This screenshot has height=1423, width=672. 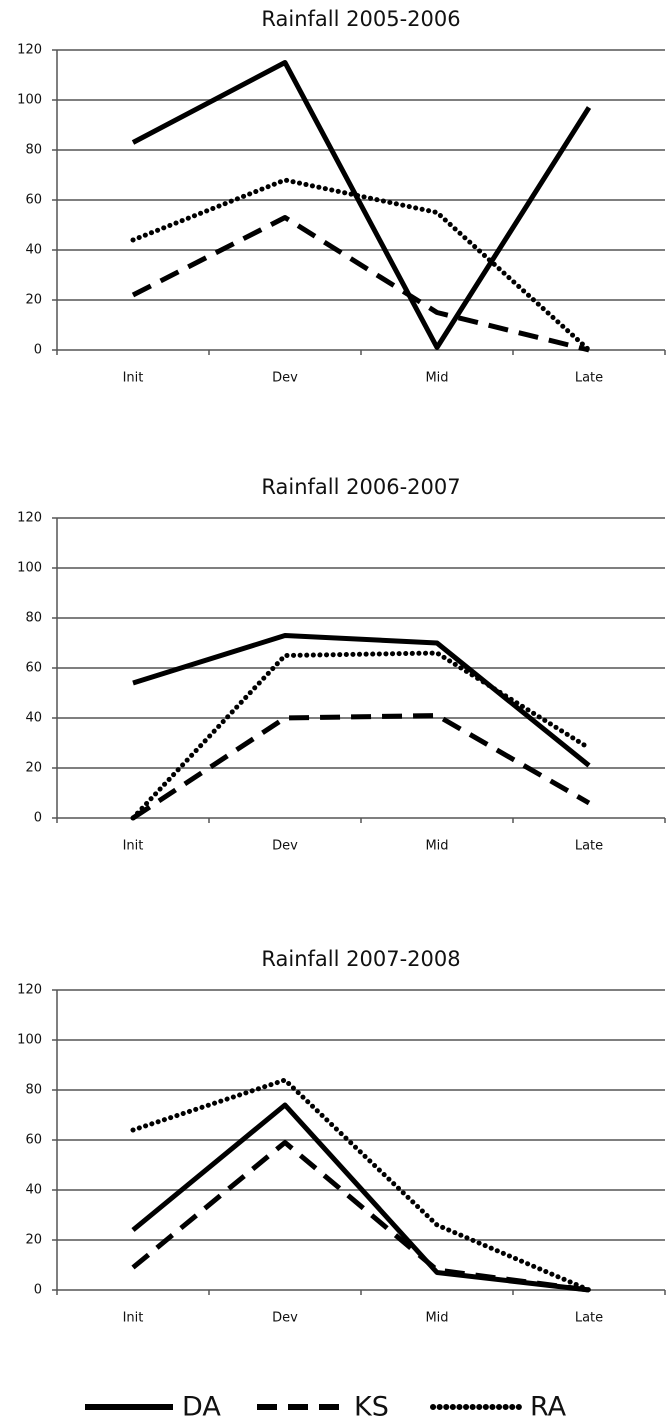 What do you see at coordinates (360, 19) in the screenshot?
I see `chart-title: Rainfall 2005-2006` at bounding box center [360, 19].